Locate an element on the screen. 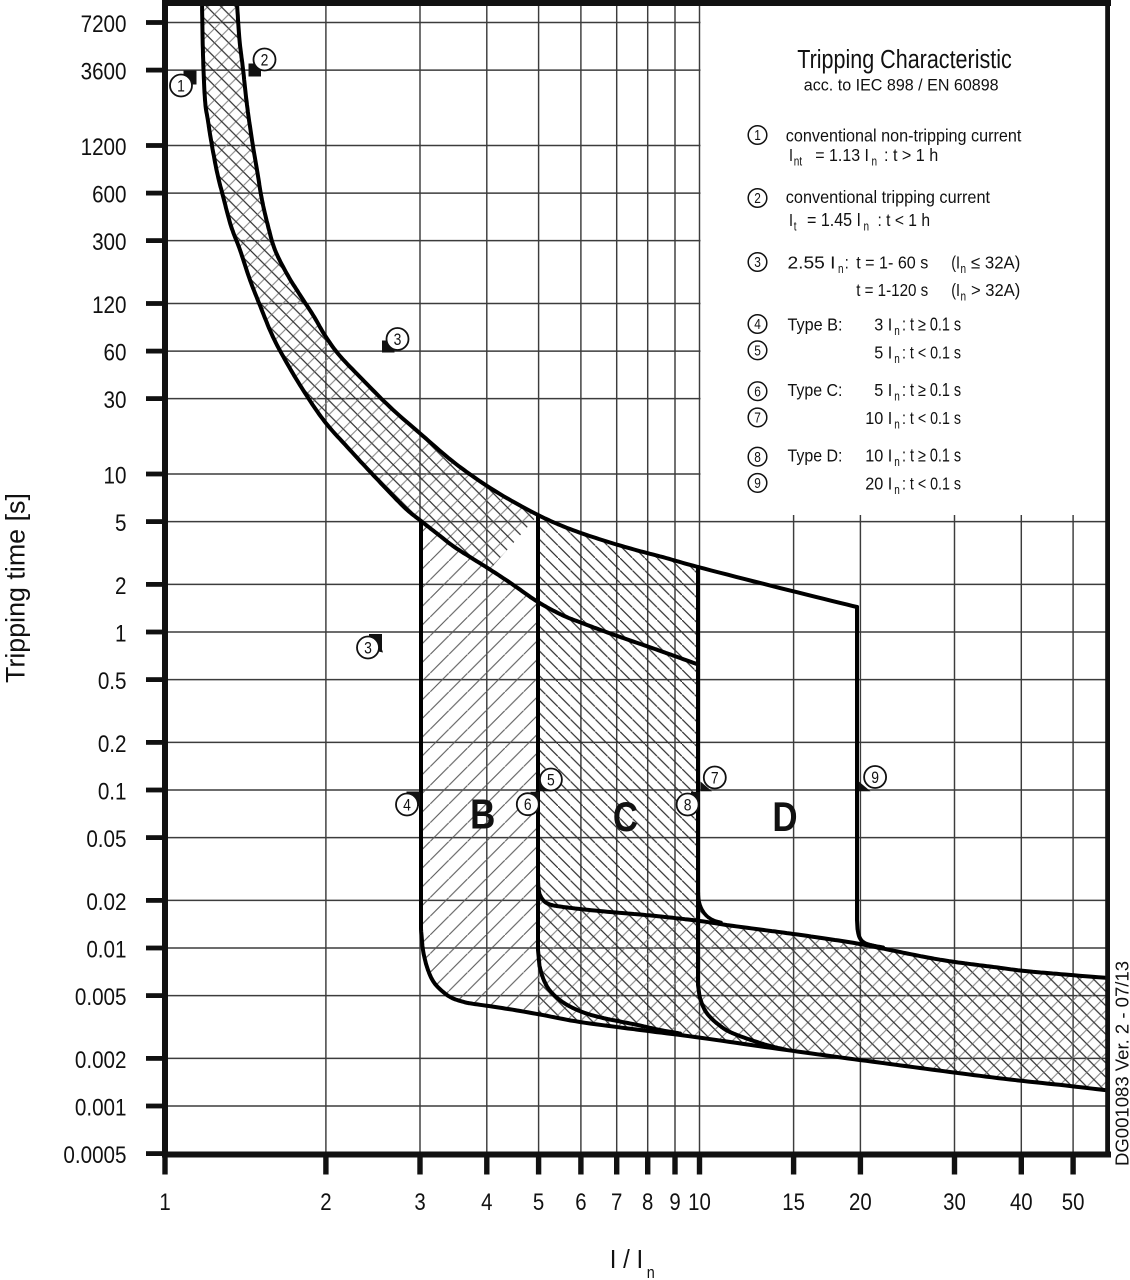 The height and width of the screenshot is (1280, 1130). svg-text: acc. to IEC 898 / EN 60898 is located at coordinates (901, 85).